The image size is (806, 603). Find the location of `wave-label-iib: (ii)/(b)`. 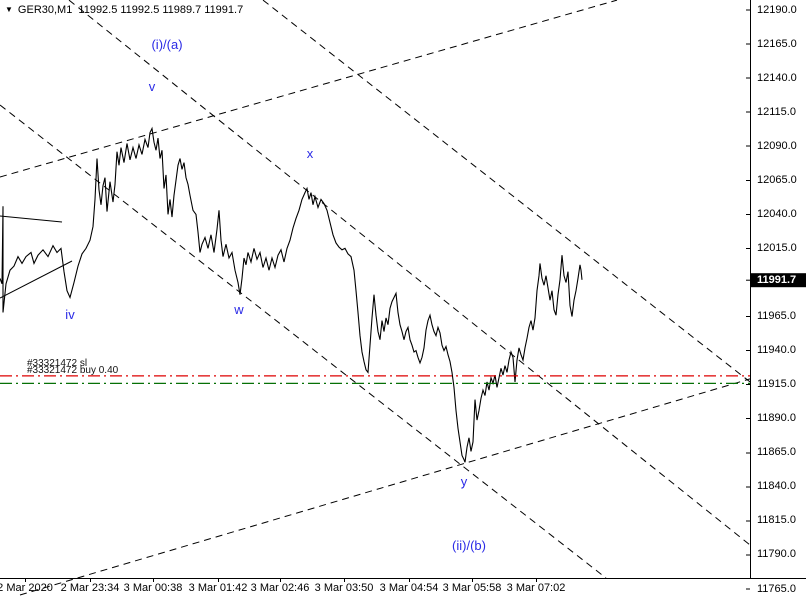

wave-label-iib: (ii)/(b) is located at coordinates (469, 545).